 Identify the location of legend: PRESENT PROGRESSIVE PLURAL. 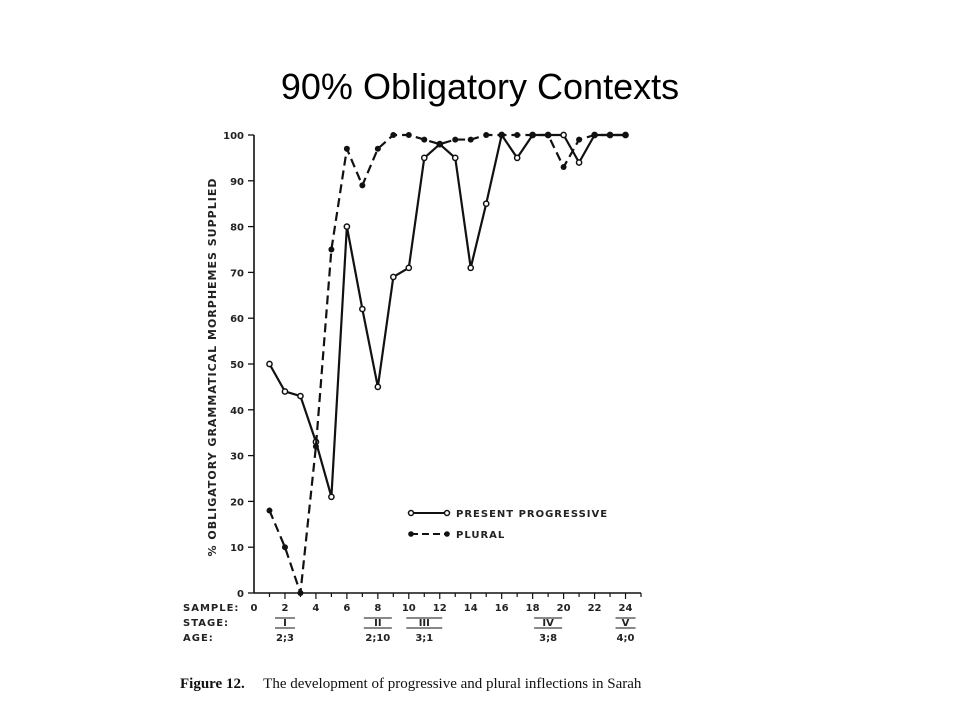
(507, 525).